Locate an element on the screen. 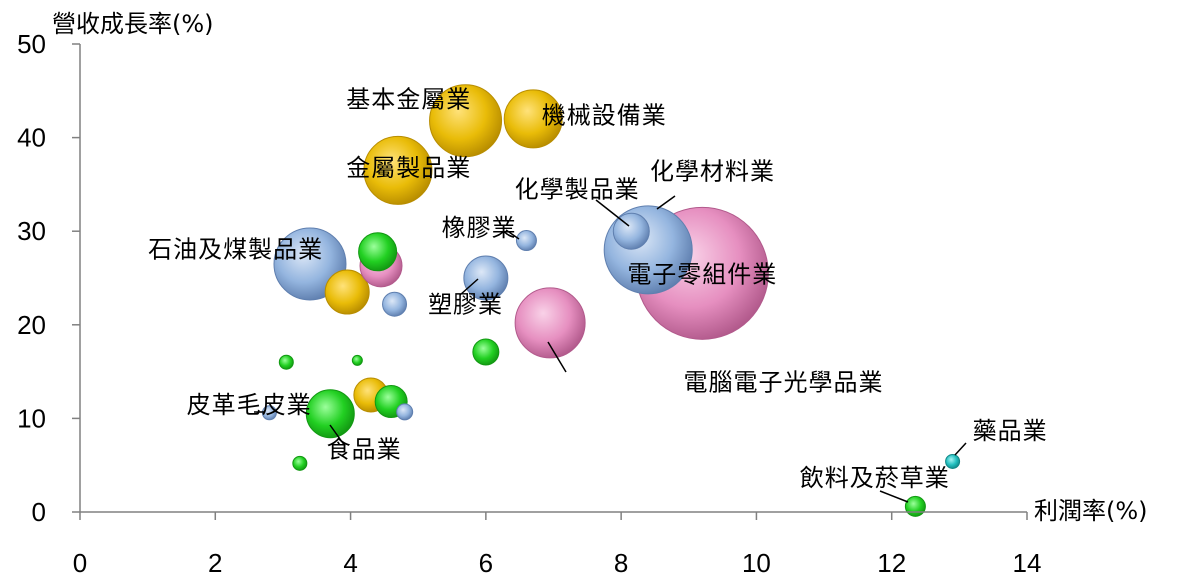 The width and height of the screenshot is (1192, 575). bubble-label: 電子零組件業 is located at coordinates (702, 275).